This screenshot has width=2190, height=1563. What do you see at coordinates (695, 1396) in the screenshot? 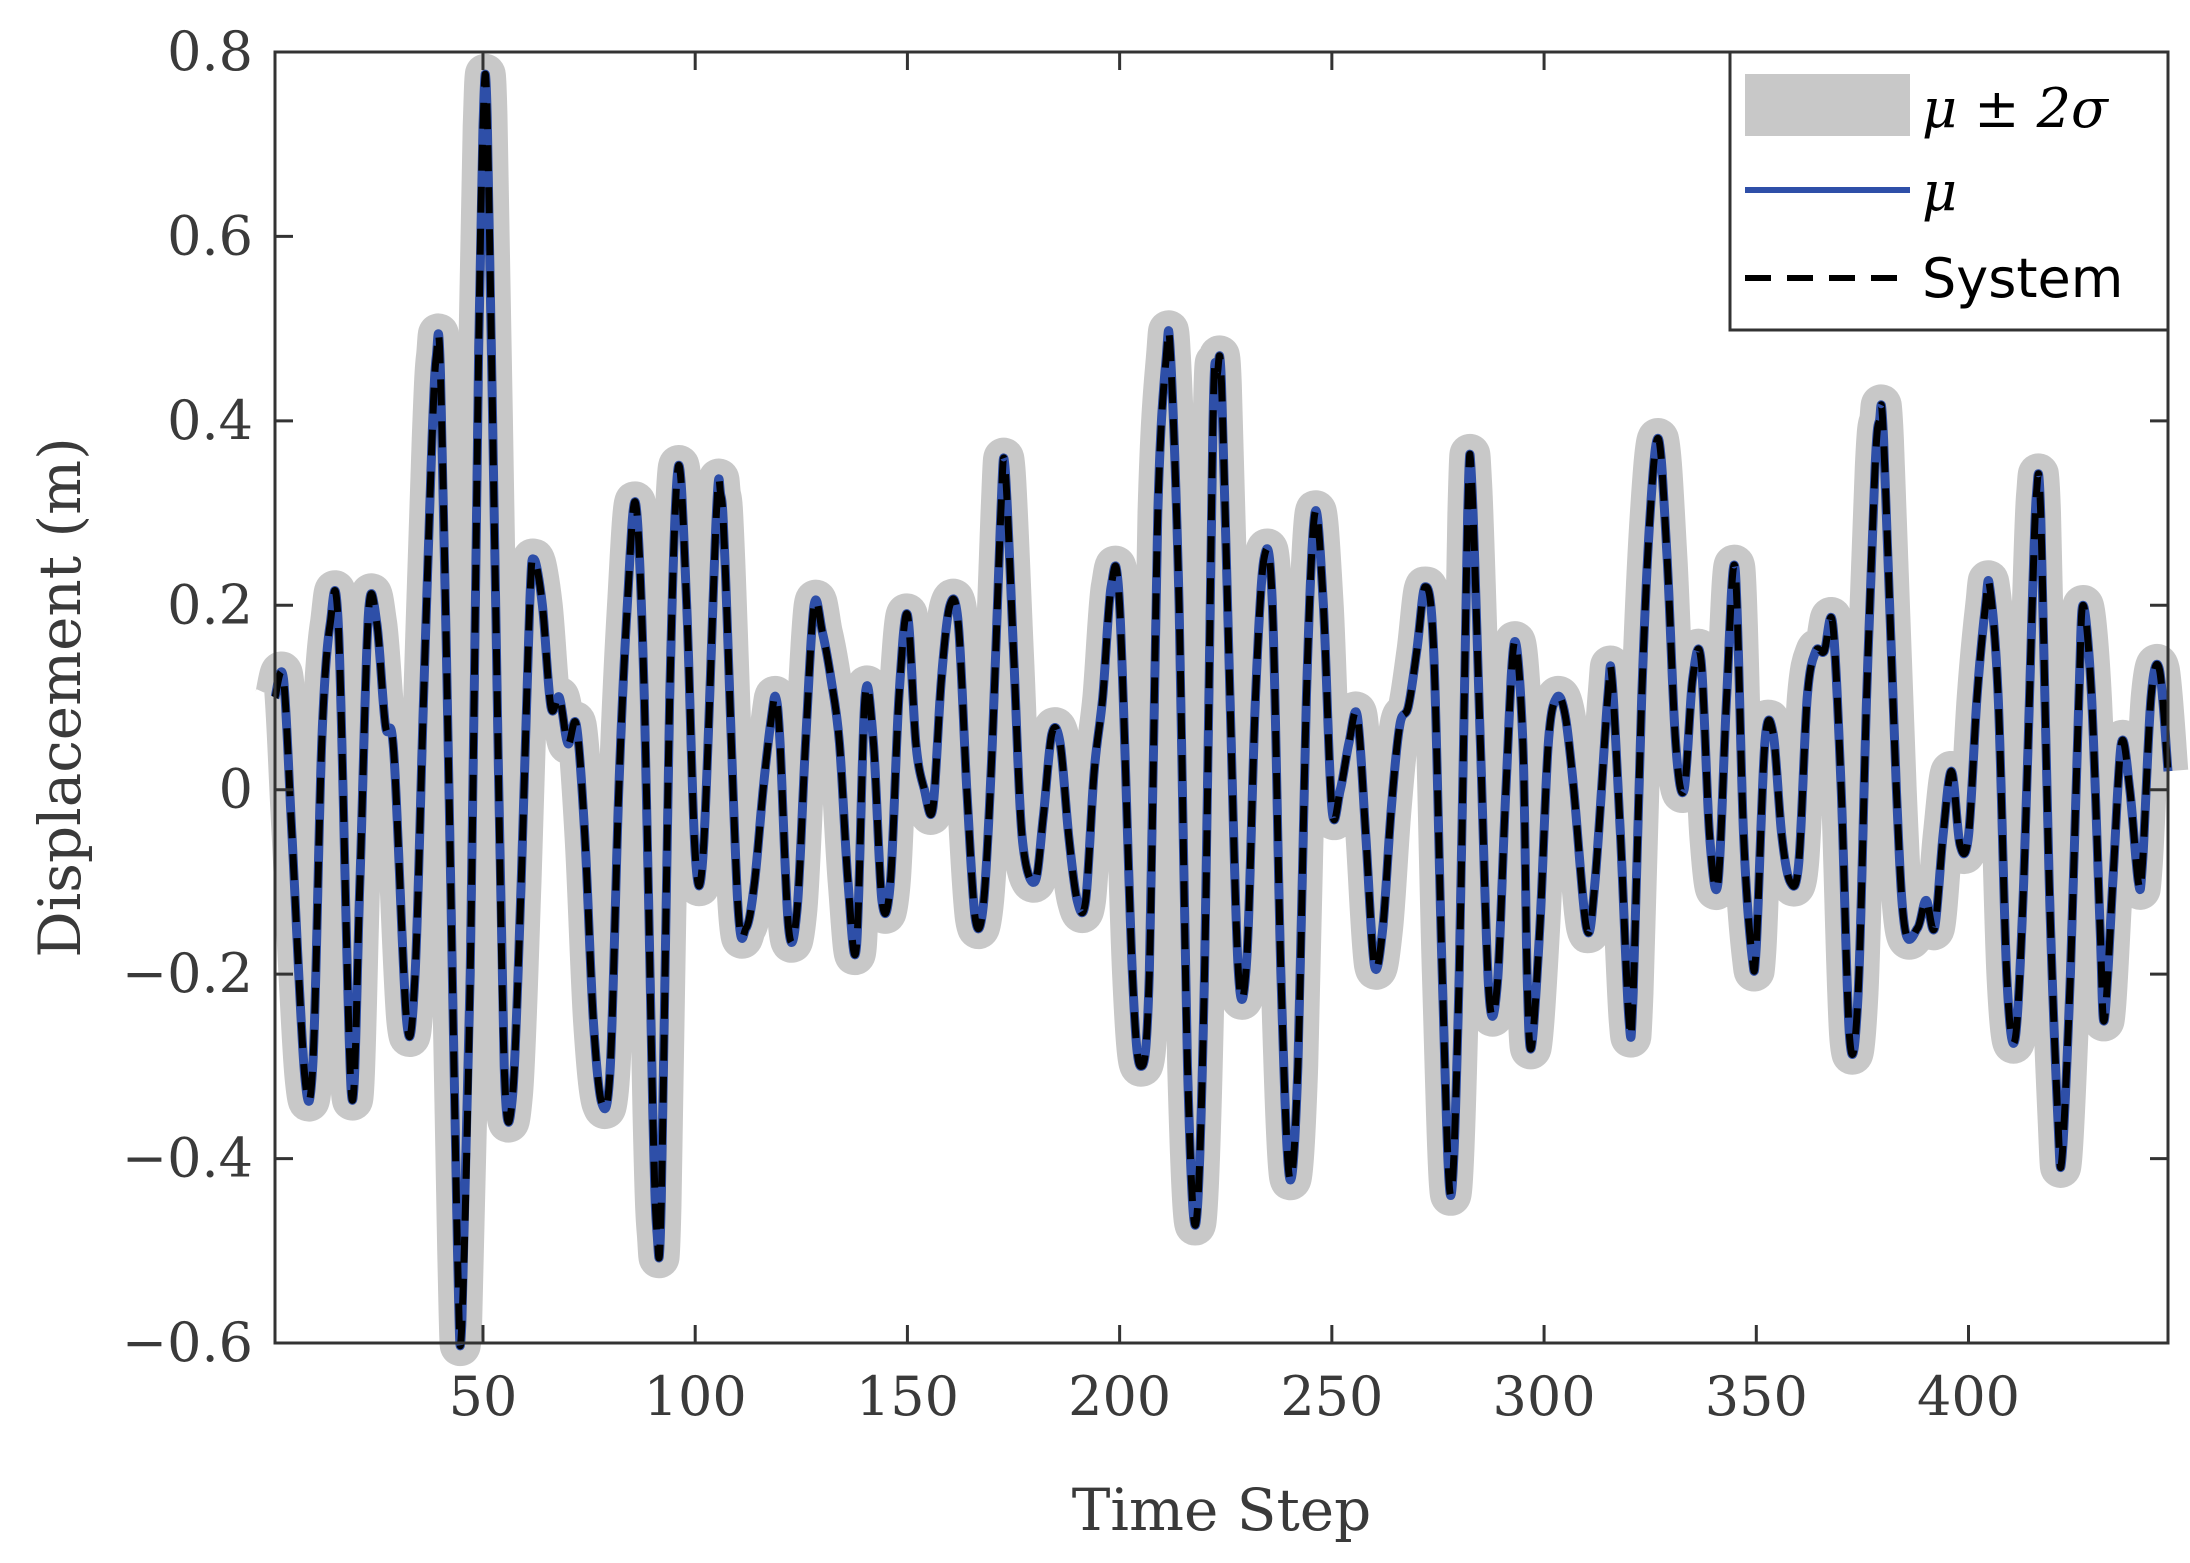
I see `x-tick-label: 100` at bounding box center [695, 1396].